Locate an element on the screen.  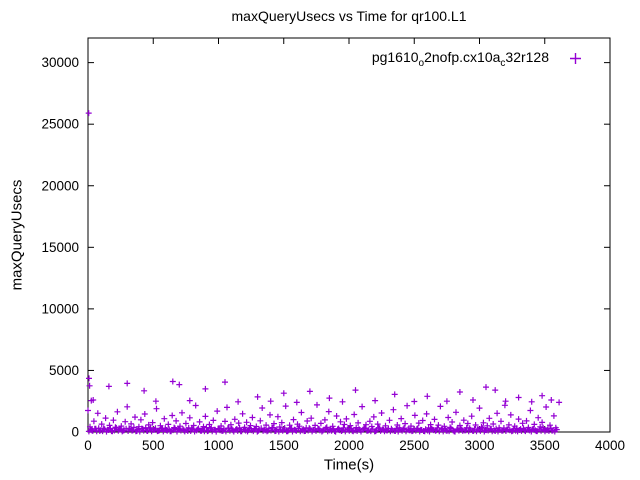
x-tick-label: 2000 is located at coordinates (349, 445).